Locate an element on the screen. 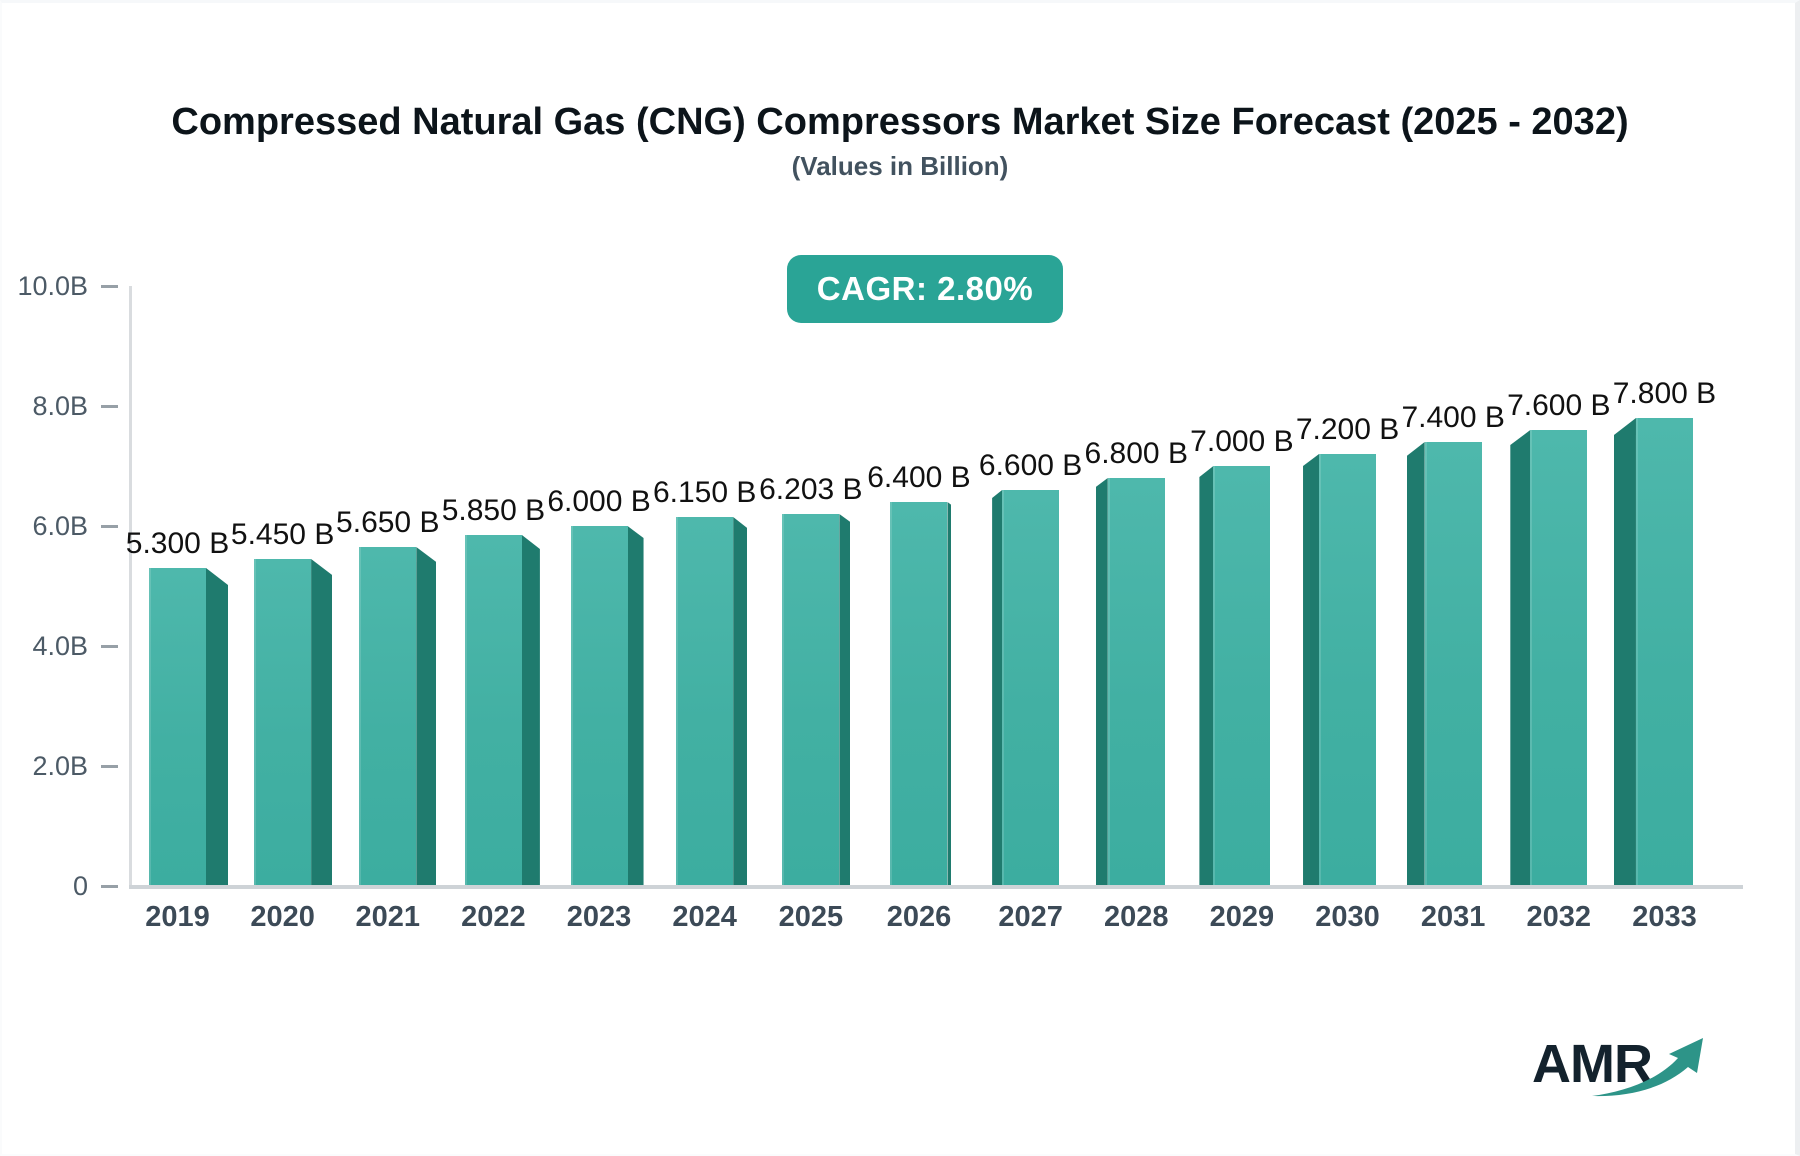 The height and width of the screenshot is (1156, 1800). x-axis-label: 2027 is located at coordinates (1030, 917).